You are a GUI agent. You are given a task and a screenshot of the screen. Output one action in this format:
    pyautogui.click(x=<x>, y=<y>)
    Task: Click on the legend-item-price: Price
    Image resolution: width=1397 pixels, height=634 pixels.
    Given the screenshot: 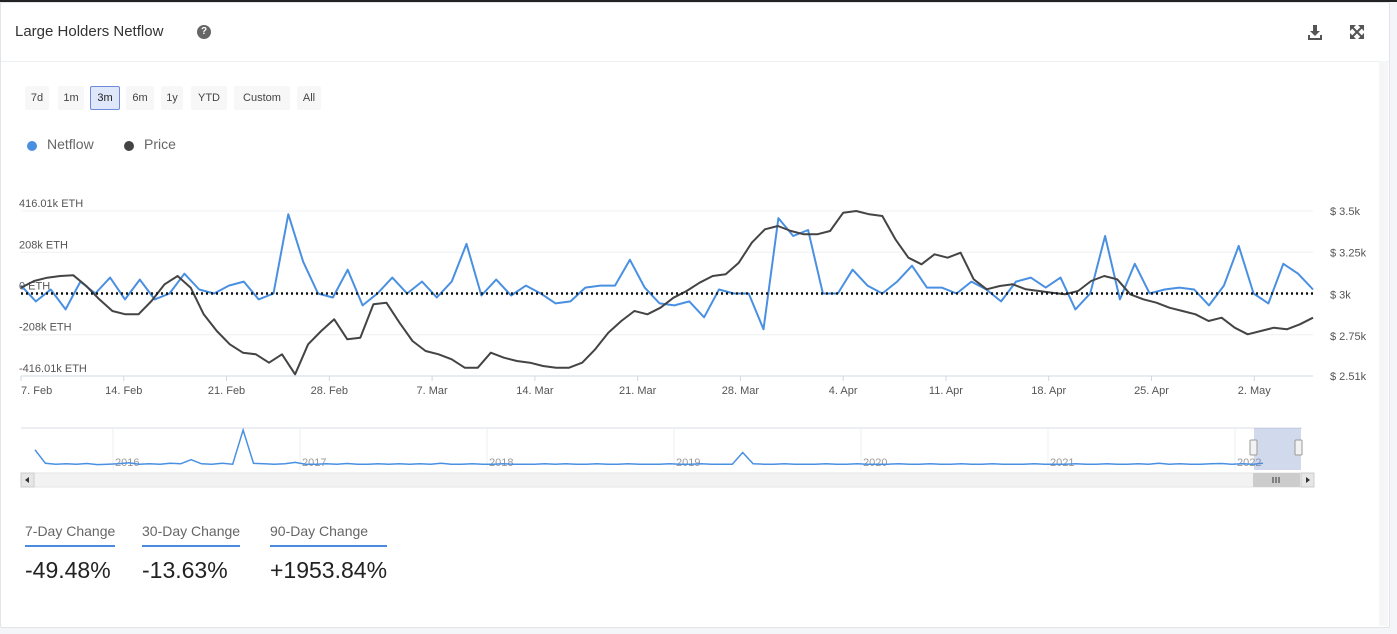 What is the action you would take?
    pyautogui.click(x=159, y=145)
    